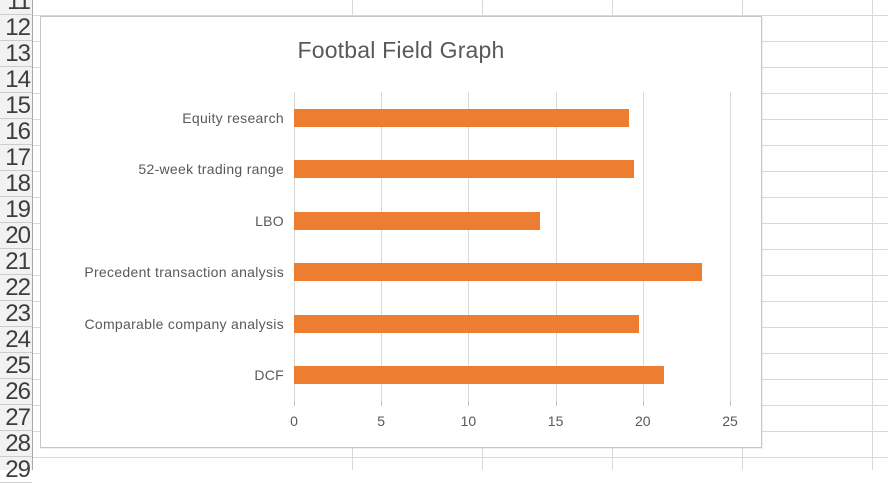 The height and width of the screenshot is (483, 888). I want to click on row-header-26: 26, so click(16, 392).